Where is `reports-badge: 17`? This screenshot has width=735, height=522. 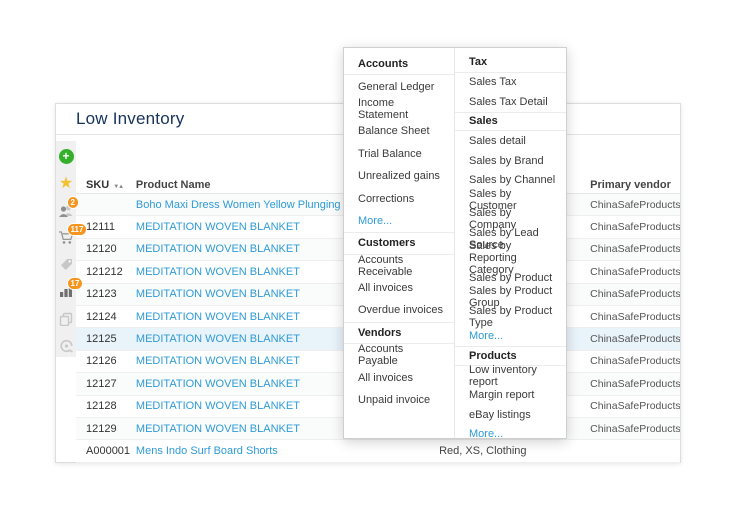 reports-badge: 17 is located at coordinates (75, 283).